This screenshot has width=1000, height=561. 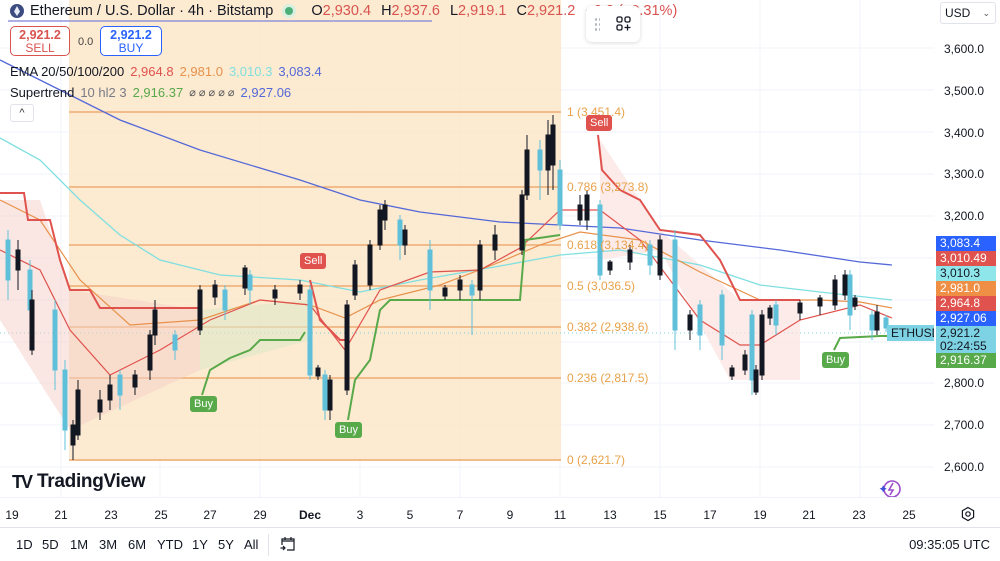 What do you see at coordinates (251, 544) in the screenshot?
I see `range-all-button: All` at bounding box center [251, 544].